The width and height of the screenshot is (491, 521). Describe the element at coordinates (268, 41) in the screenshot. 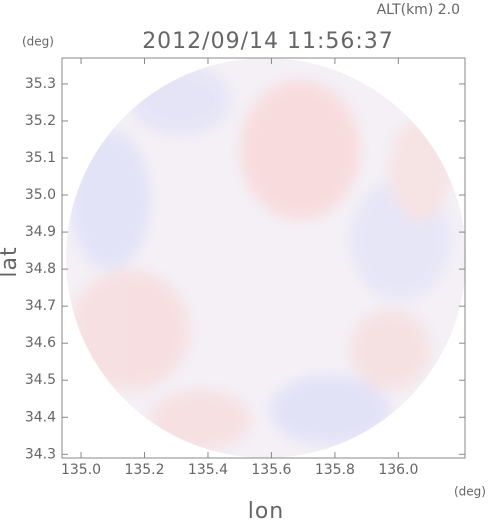

I see `chart-title: 2012/09/14 11:56:37` at that location.